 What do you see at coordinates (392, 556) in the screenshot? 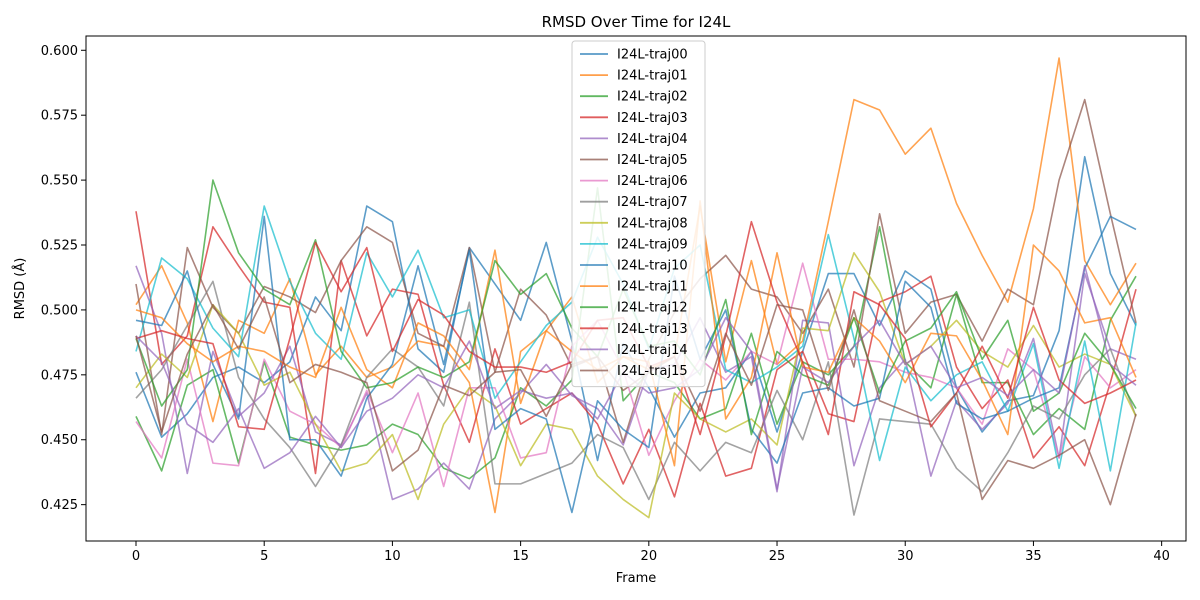
I see `x-tick-label: 10` at bounding box center [392, 556].